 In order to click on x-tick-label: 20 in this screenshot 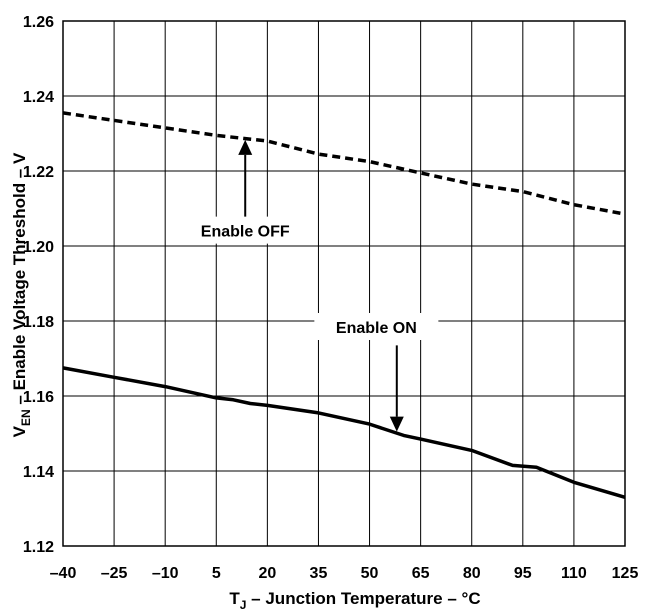, I will do `click(267, 573)`.